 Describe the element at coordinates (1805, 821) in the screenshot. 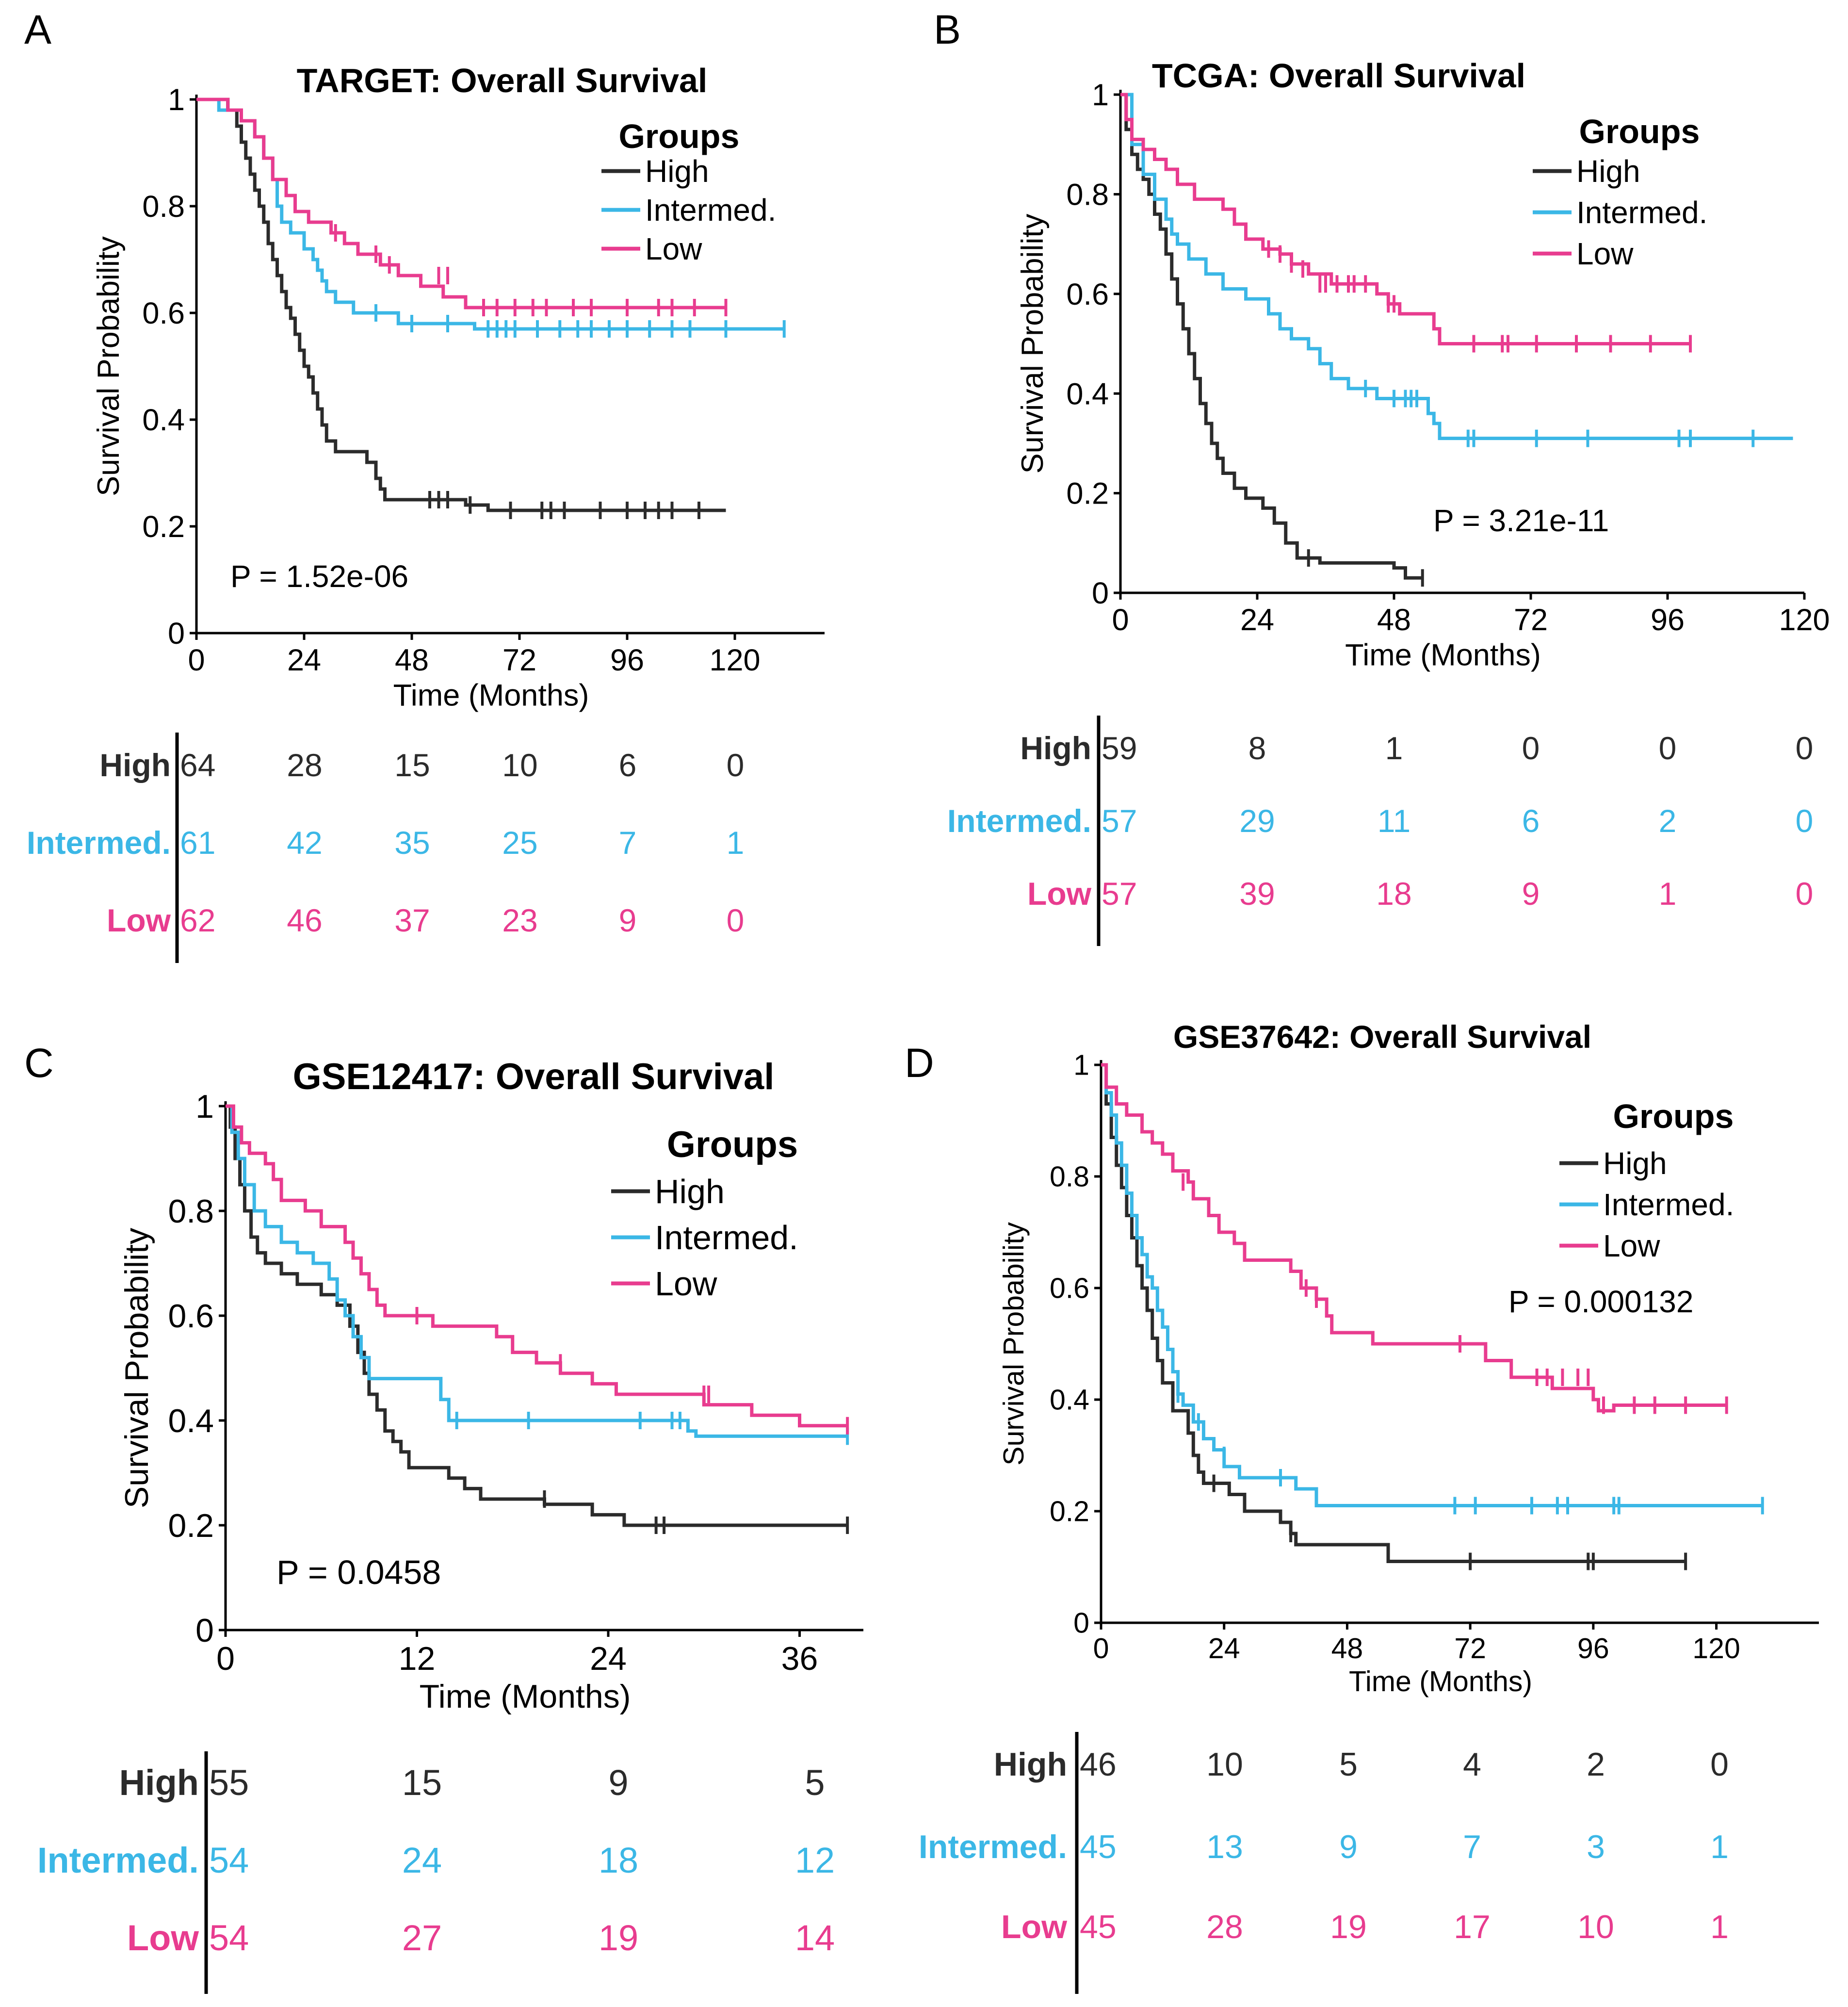

I see `risk-cell-intermed: 0` at that location.